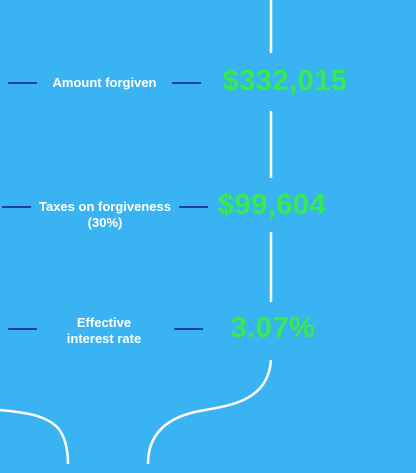  What do you see at coordinates (273, 328) in the screenshot?
I see `stat-value: 3.07%` at bounding box center [273, 328].